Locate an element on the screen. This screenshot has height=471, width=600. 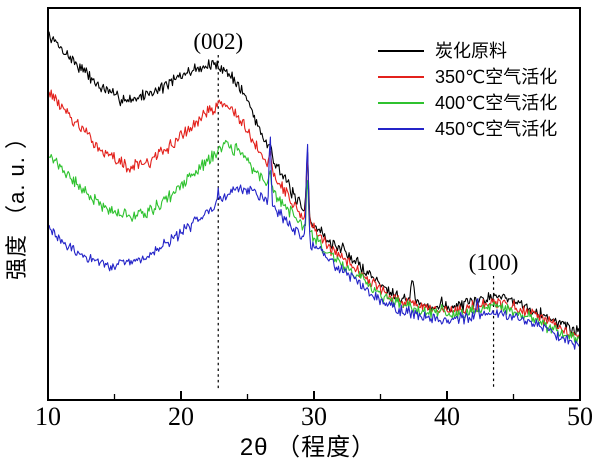
legend-label: 400℃空气活化 is located at coordinates (496, 103).